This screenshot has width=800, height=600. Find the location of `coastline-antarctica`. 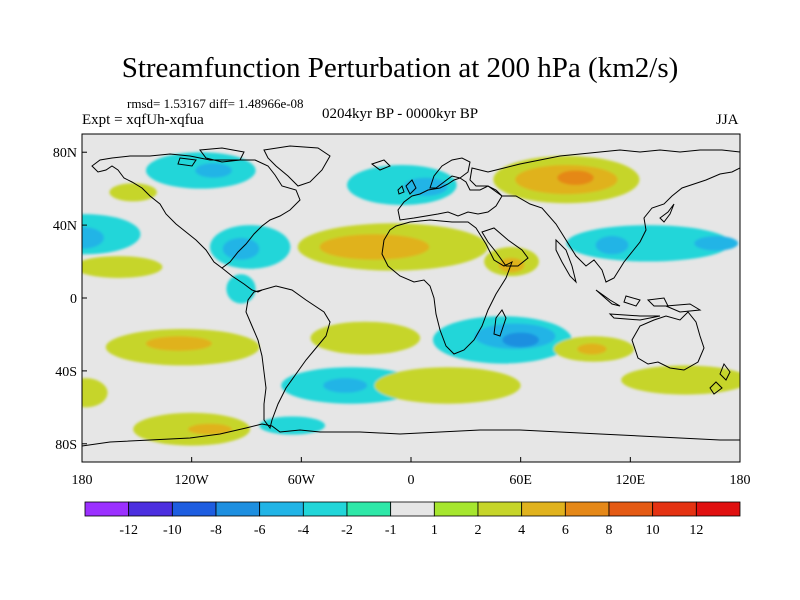

coastline-antarctica is located at coordinates (411, 435).